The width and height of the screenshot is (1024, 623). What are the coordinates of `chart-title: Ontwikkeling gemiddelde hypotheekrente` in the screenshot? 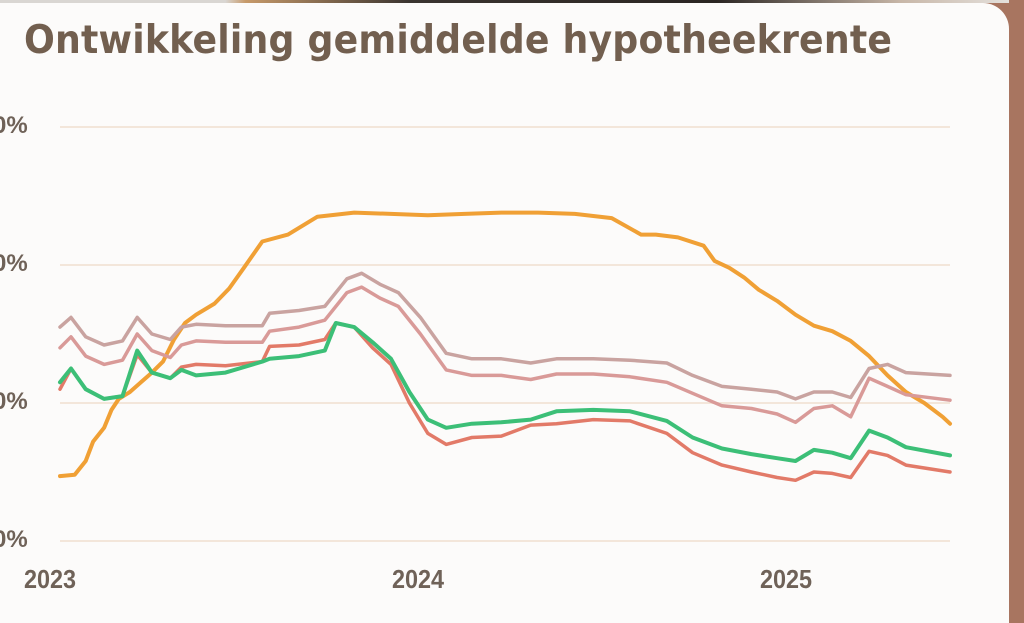 It's located at (458, 40).